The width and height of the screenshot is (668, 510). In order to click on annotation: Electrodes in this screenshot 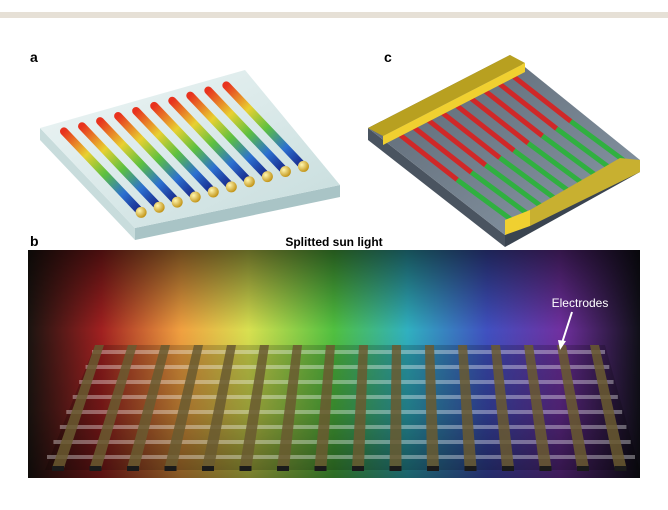, I will do `click(580, 303)`.